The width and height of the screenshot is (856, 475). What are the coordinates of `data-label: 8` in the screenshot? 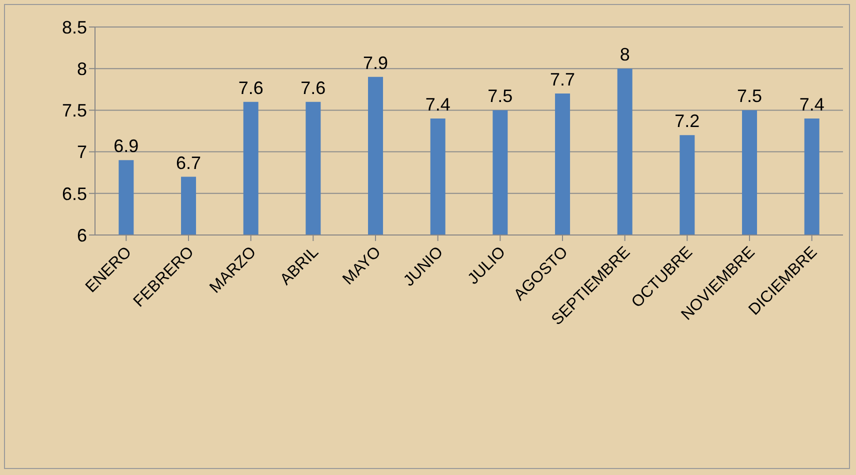 It's located at (625, 54).